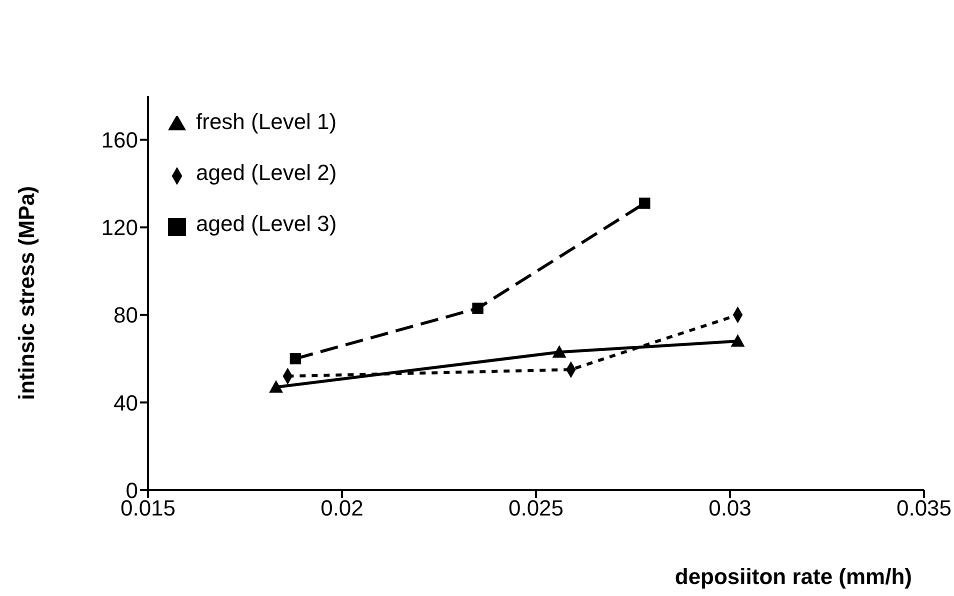 The width and height of the screenshot is (954, 596). I want to click on legend-label: aged (Level 3), so click(266, 223).